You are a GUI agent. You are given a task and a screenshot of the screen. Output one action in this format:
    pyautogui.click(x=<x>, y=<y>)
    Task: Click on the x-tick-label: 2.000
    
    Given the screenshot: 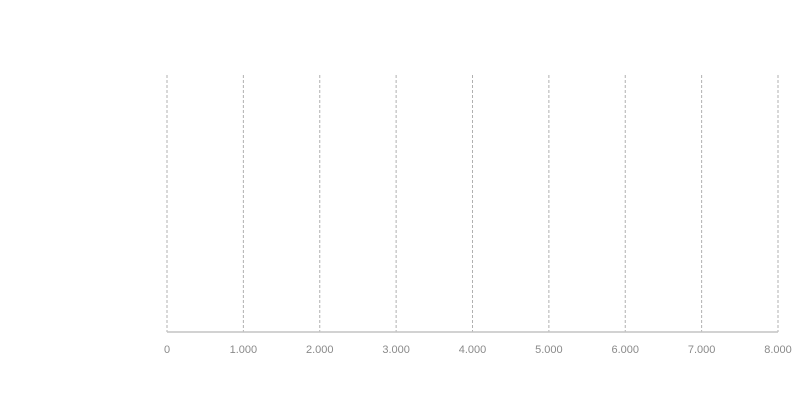 What is the action you would take?
    pyautogui.click(x=320, y=350)
    